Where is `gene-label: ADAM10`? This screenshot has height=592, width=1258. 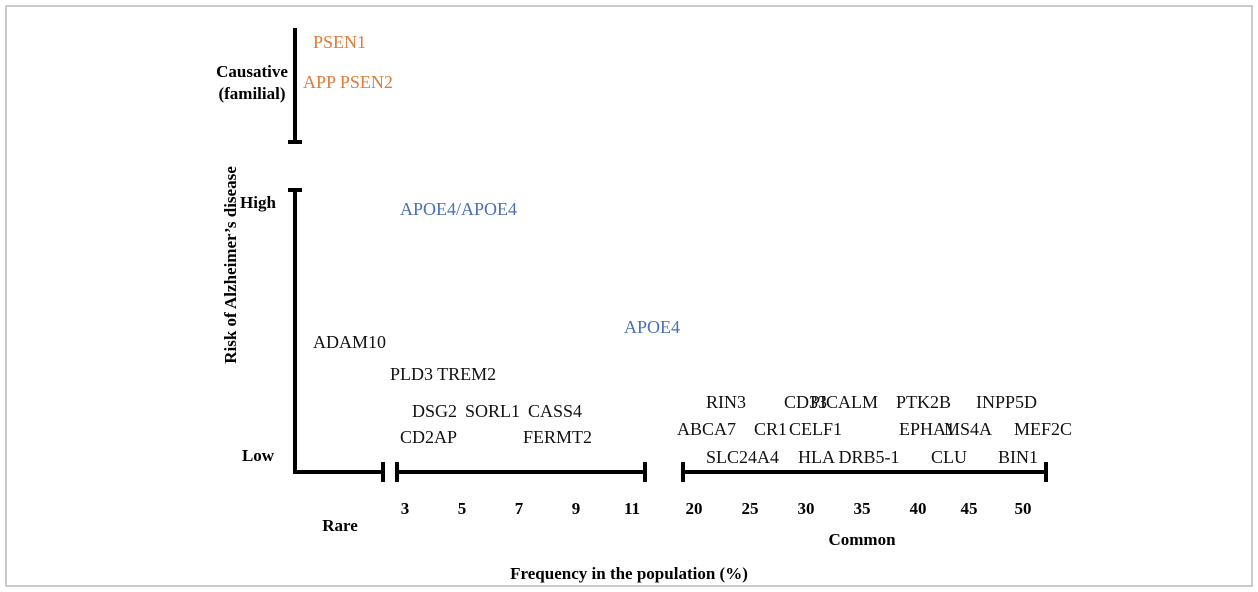
gene-label: ADAM10 is located at coordinates (349, 342).